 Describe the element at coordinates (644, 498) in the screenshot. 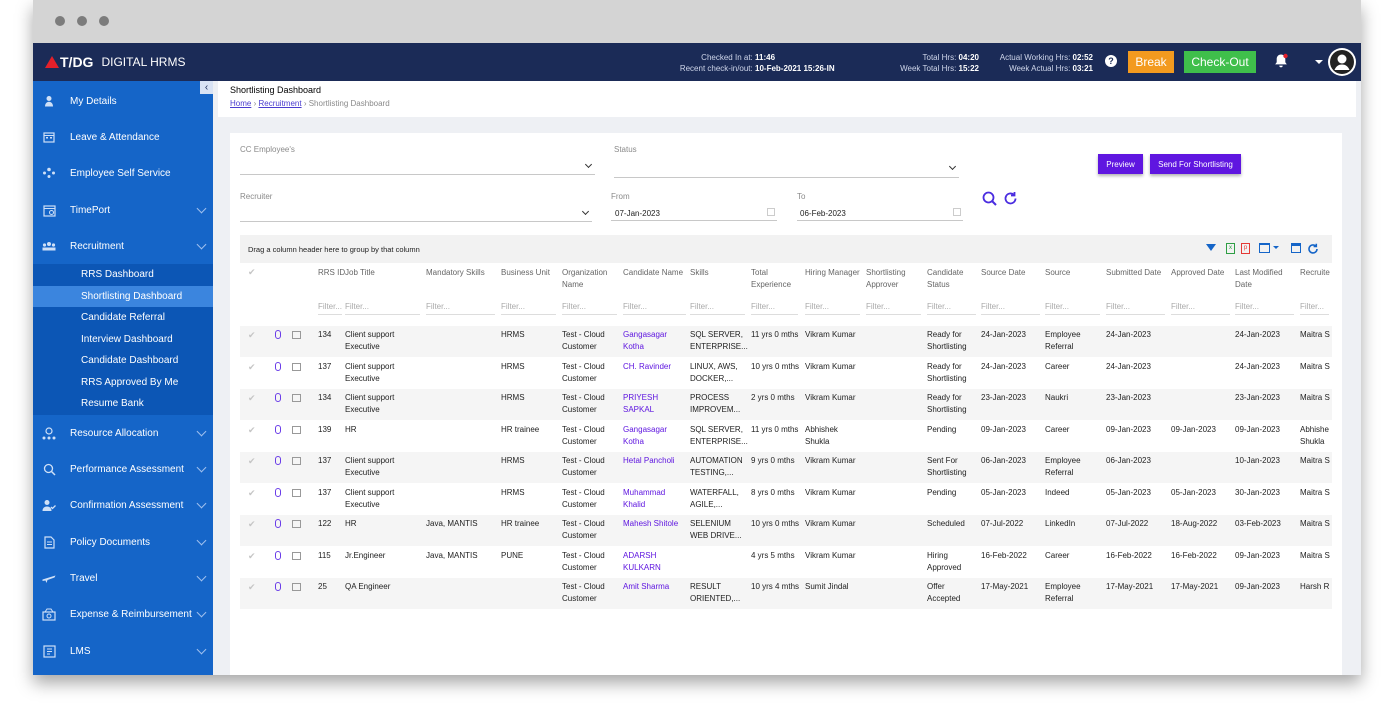

I see `cell-candidate: Muhammad Khalid` at that location.